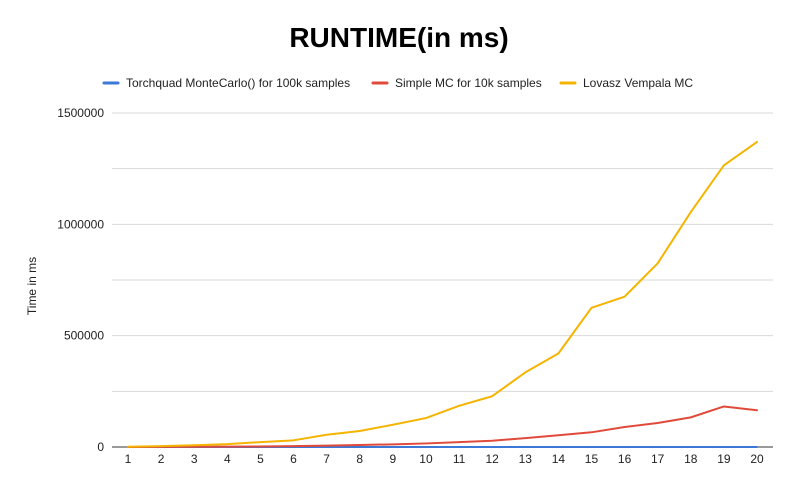  I want to click on x-tick-label: 16, so click(625, 459).